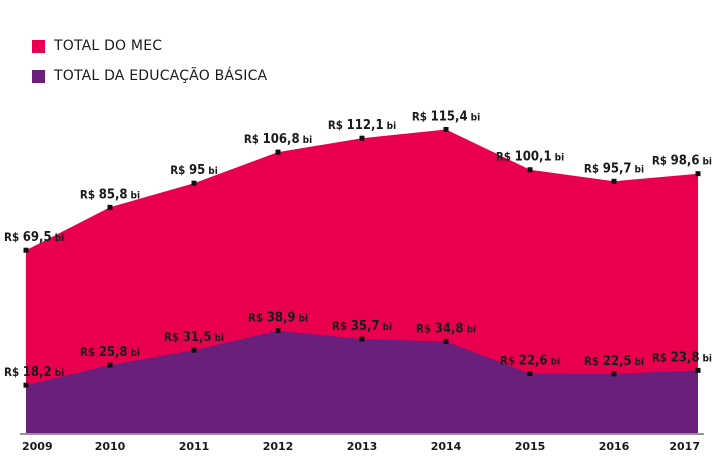  I want to click on x-tick-2009: 2009, so click(37, 446).